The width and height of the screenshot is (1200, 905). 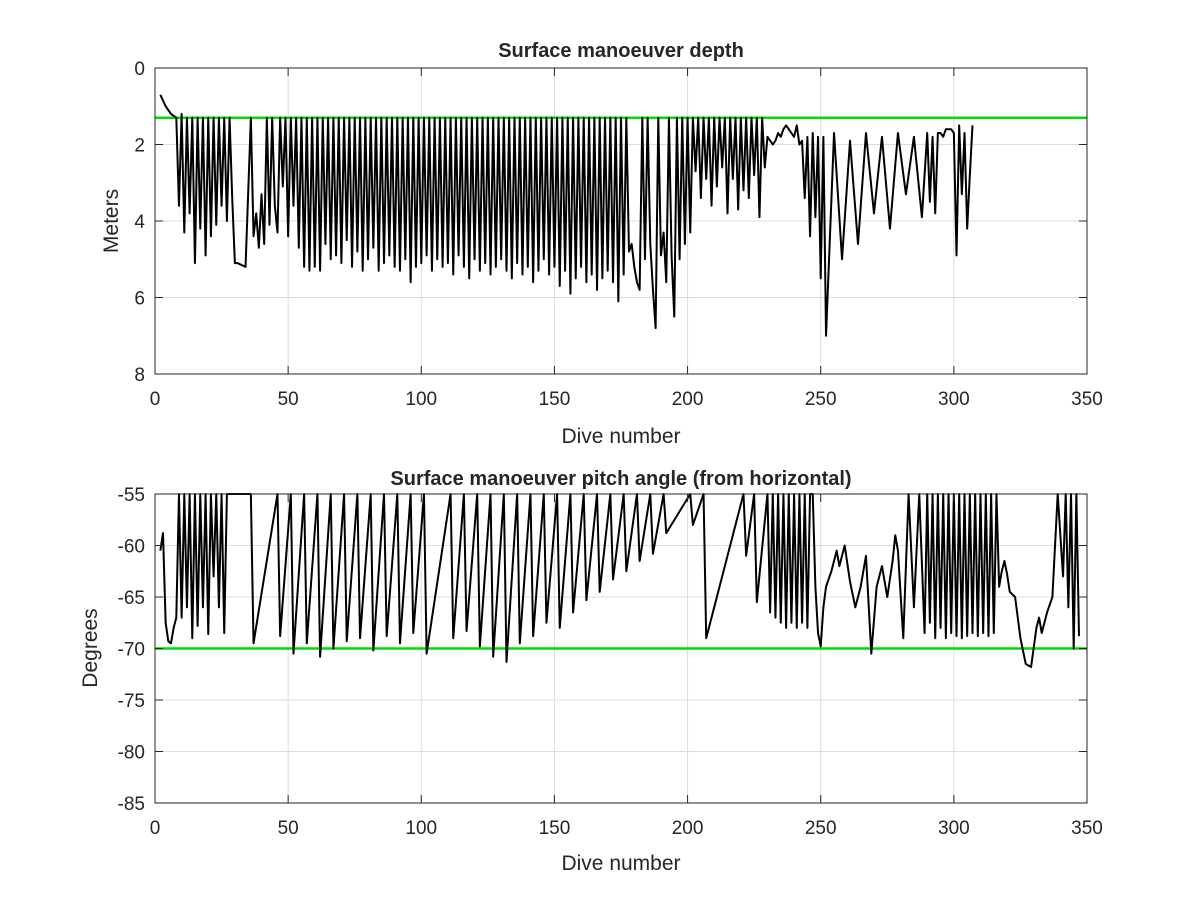 What do you see at coordinates (626, 828) in the screenshot?
I see `pitch-x-tick-labels: 0 50 100 150 200 250 300 350` at bounding box center [626, 828].